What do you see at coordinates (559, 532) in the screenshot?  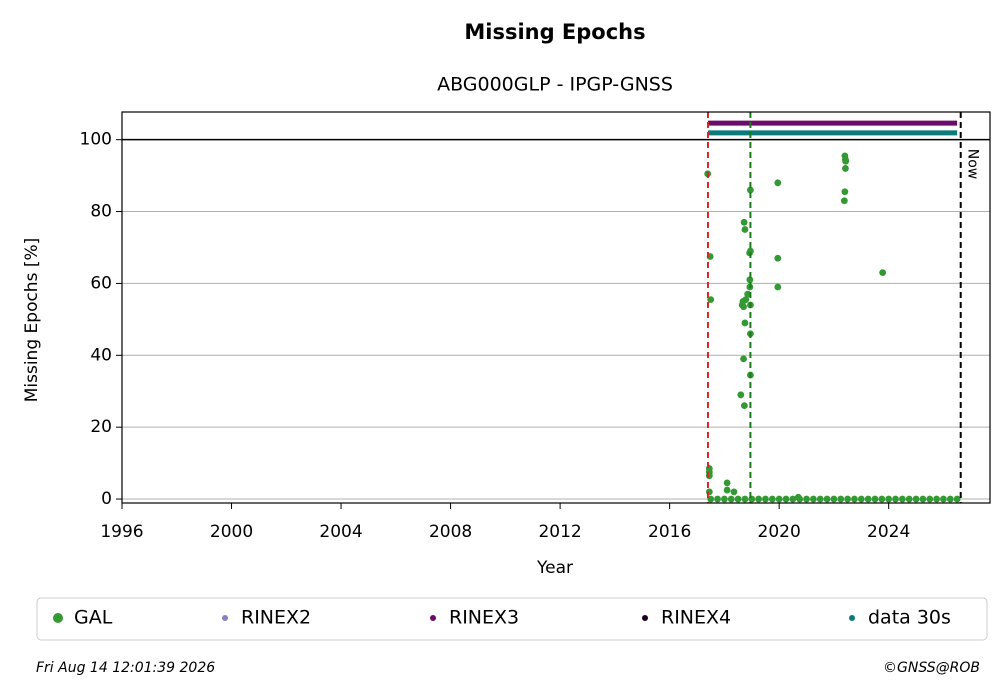 I see `x-tick-label: 2012` at bounding box center [559, 532].